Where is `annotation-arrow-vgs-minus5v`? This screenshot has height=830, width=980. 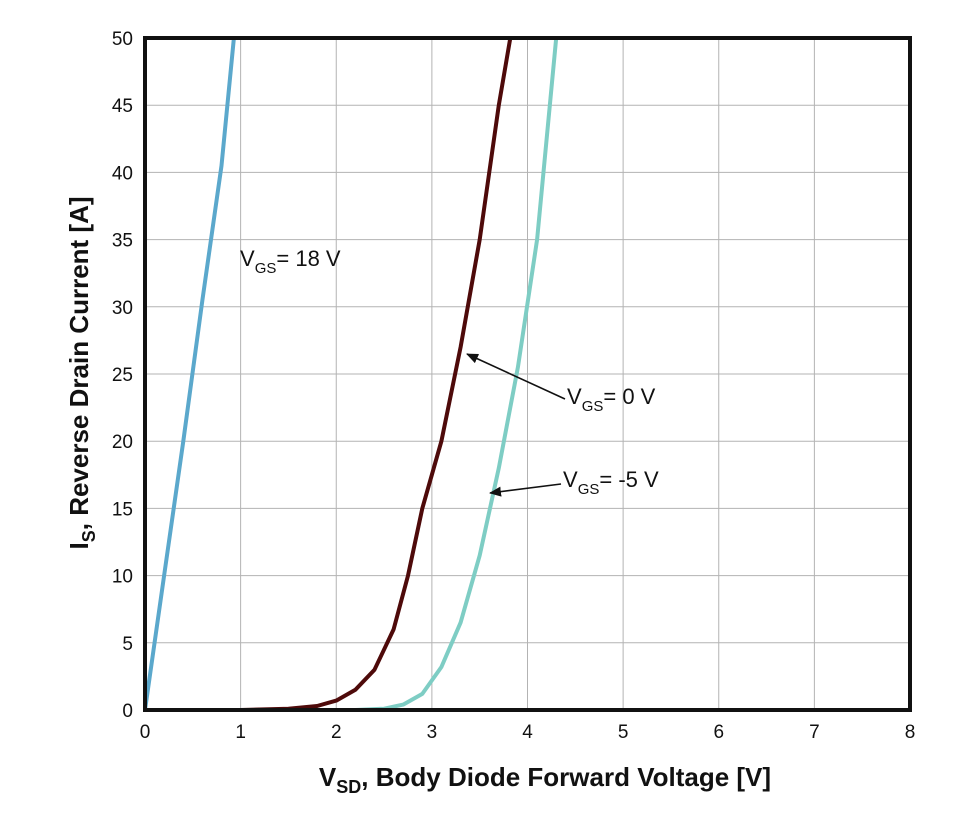
annotation-arrow-vgs-minus5v is located at coordinates (525, 490).